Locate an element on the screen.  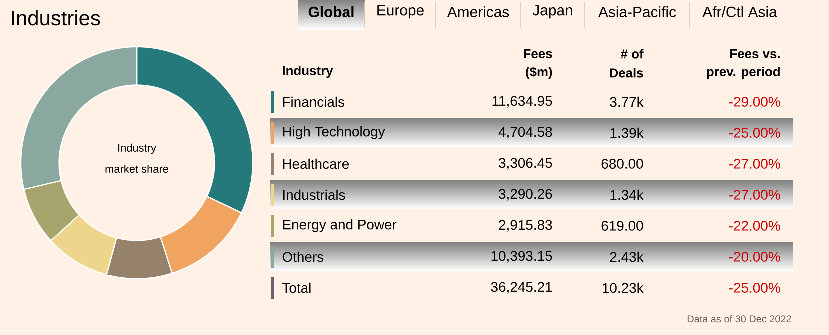
text: 619.00 is located at coordinates (623, 226).